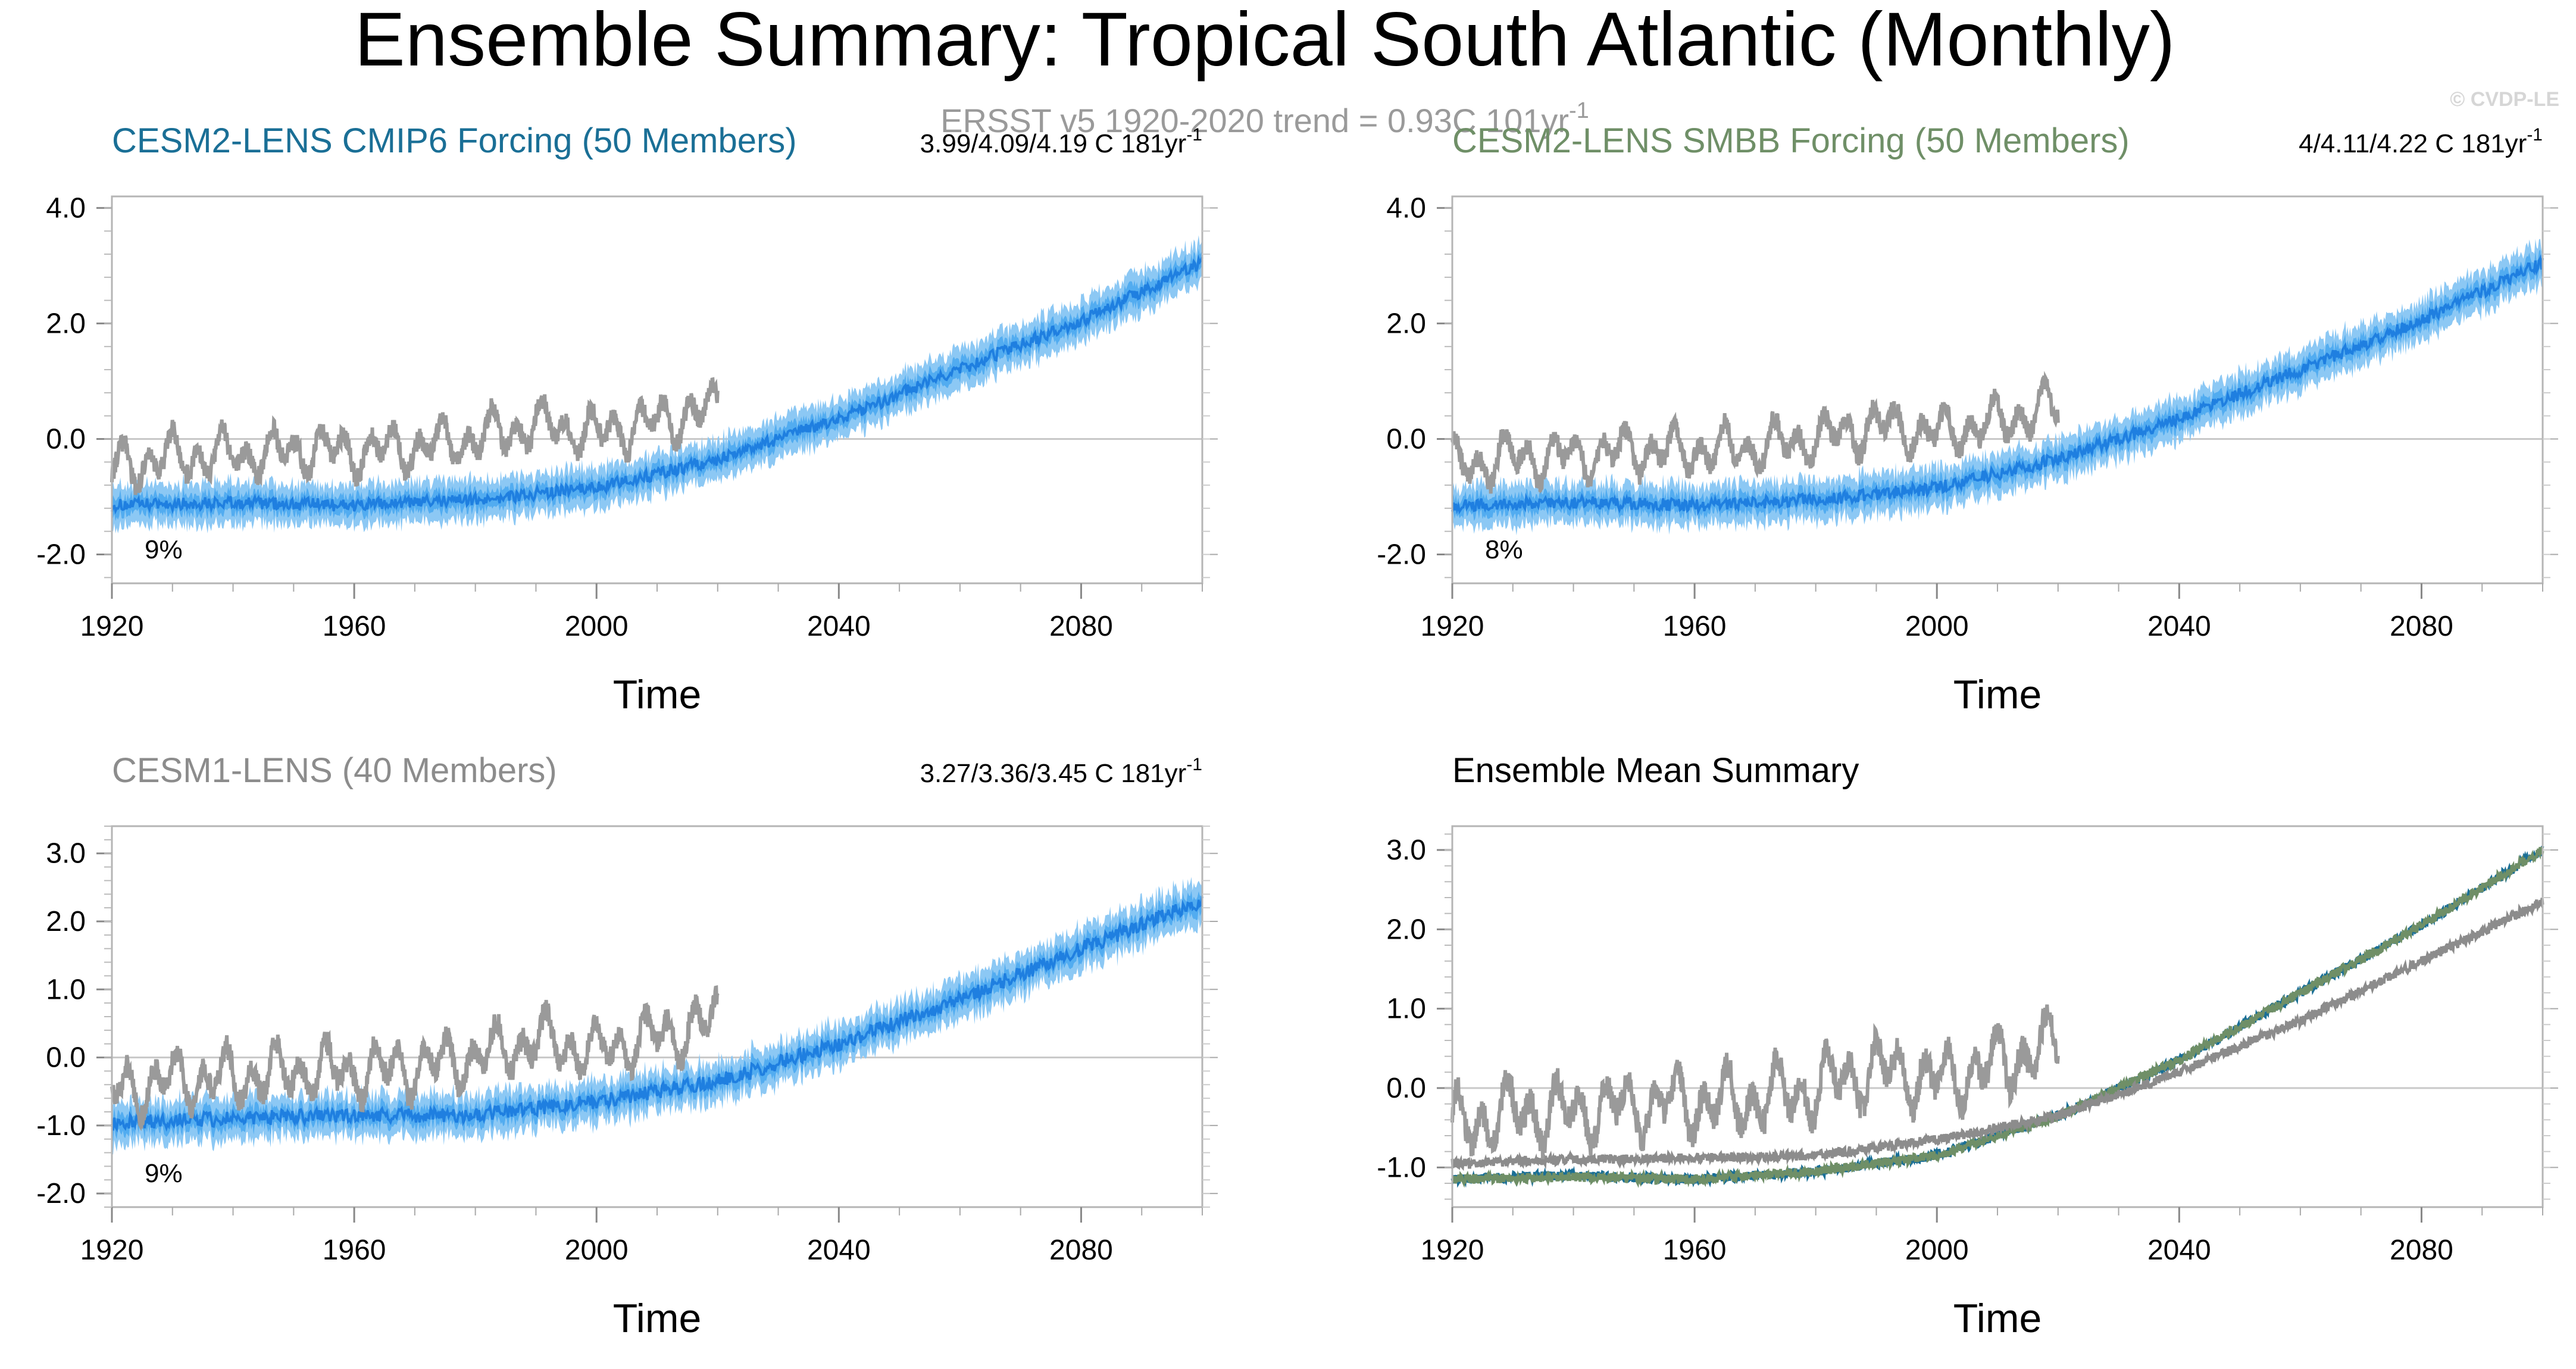  What do you see at coordinates (2504, 99) in the screenshot?
I see `copyright-note: © CVDP-LE` at bounding box center [2504, 99].